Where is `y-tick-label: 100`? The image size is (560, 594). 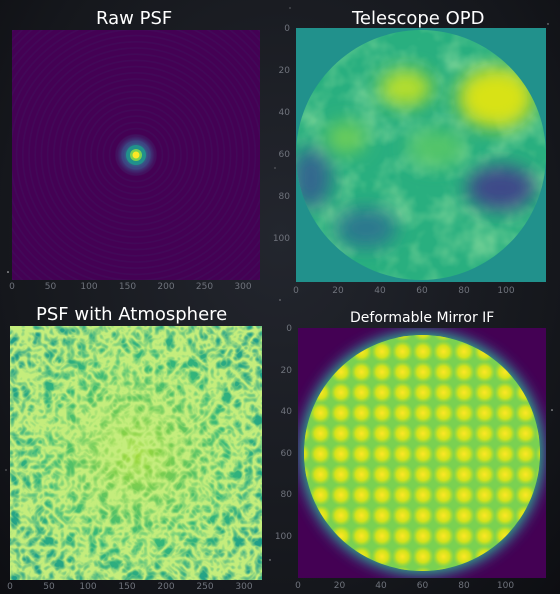
y-tick-label: 100 is located at coordinates (281, 239).